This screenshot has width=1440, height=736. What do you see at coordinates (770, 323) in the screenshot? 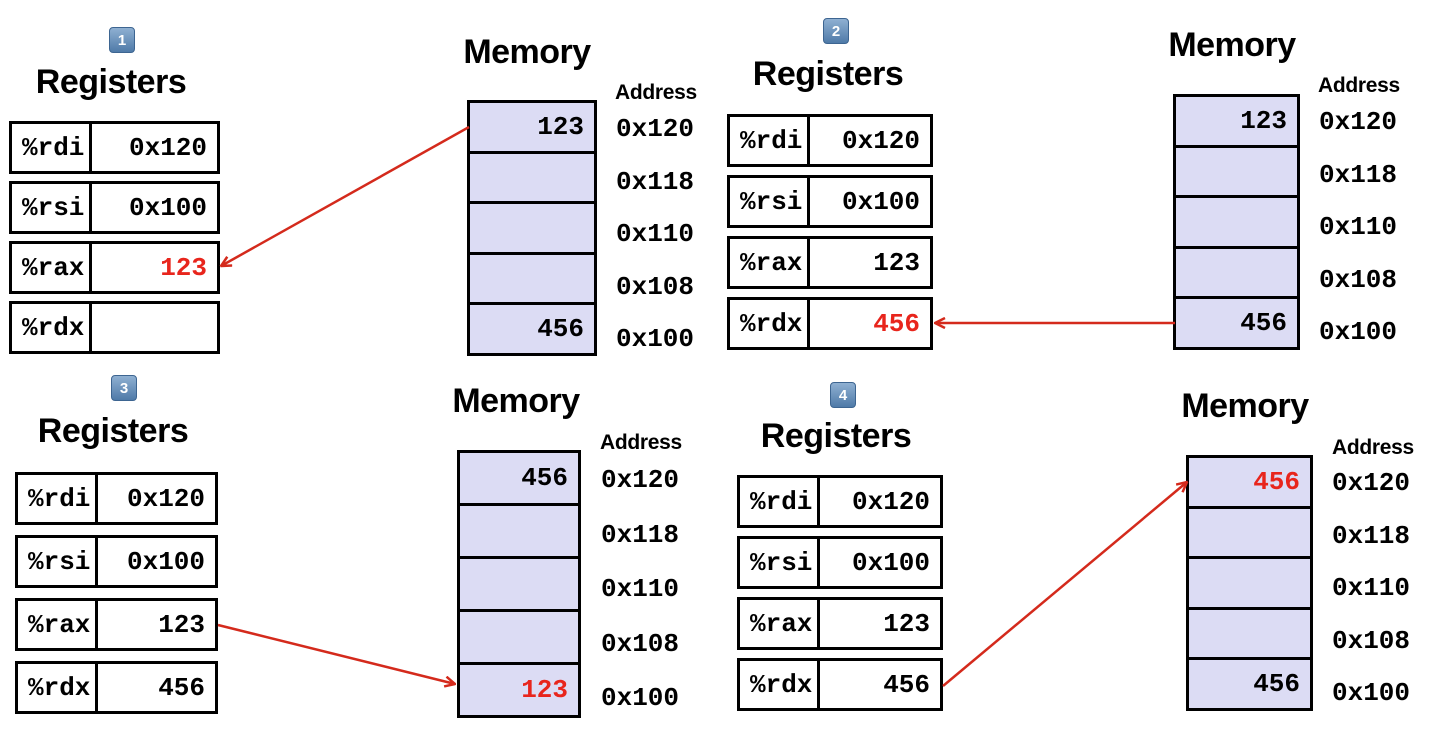
I see `register-name: %rdx` at bounding box center [770, 323].